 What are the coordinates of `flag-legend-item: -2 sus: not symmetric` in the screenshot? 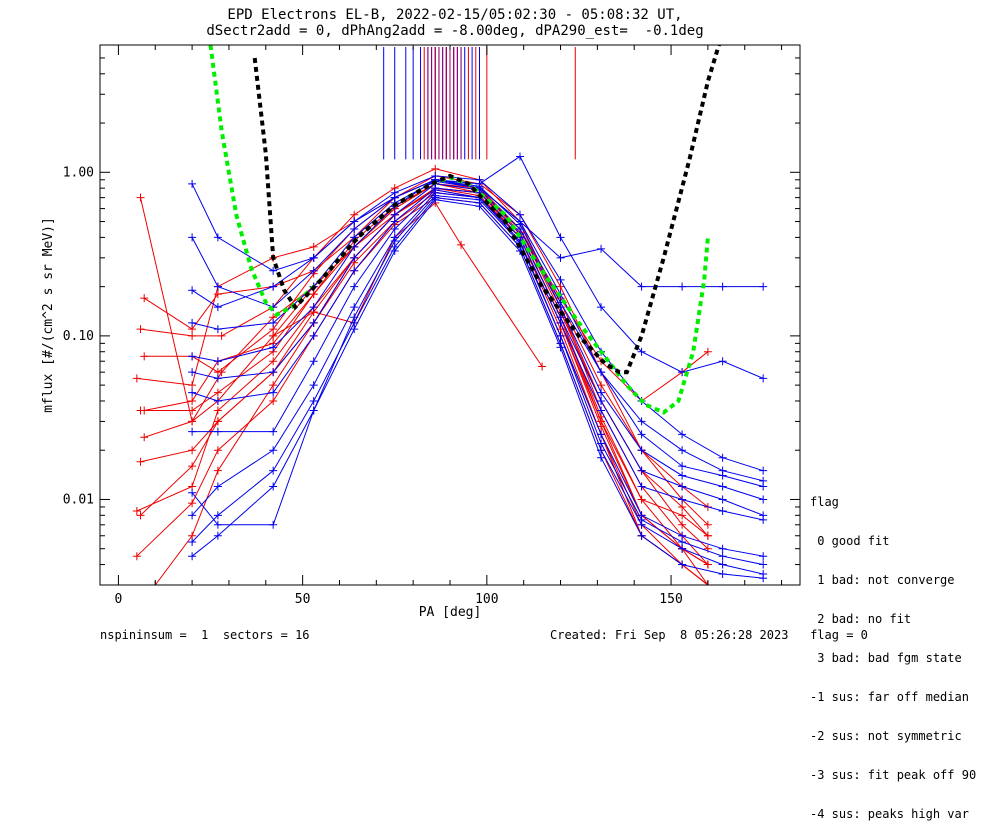 It's located at (886, 736).